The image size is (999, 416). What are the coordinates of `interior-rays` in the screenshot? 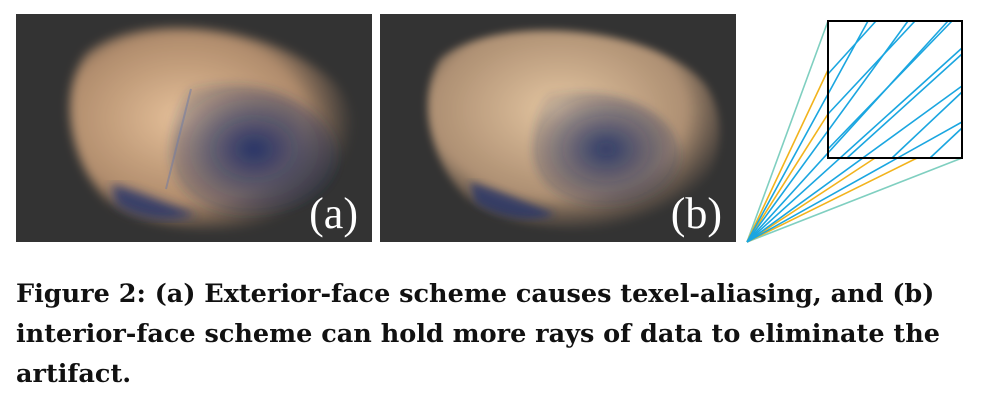 It's located at (854, 131).